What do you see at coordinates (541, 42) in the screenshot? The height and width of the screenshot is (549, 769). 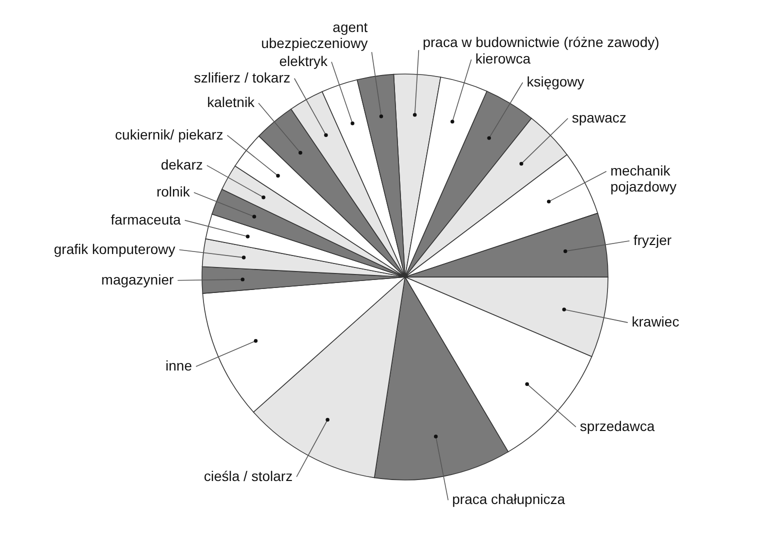 I see `slice-label: praca w budownictwie (różne zawody)` at bounding box center [541, 42].